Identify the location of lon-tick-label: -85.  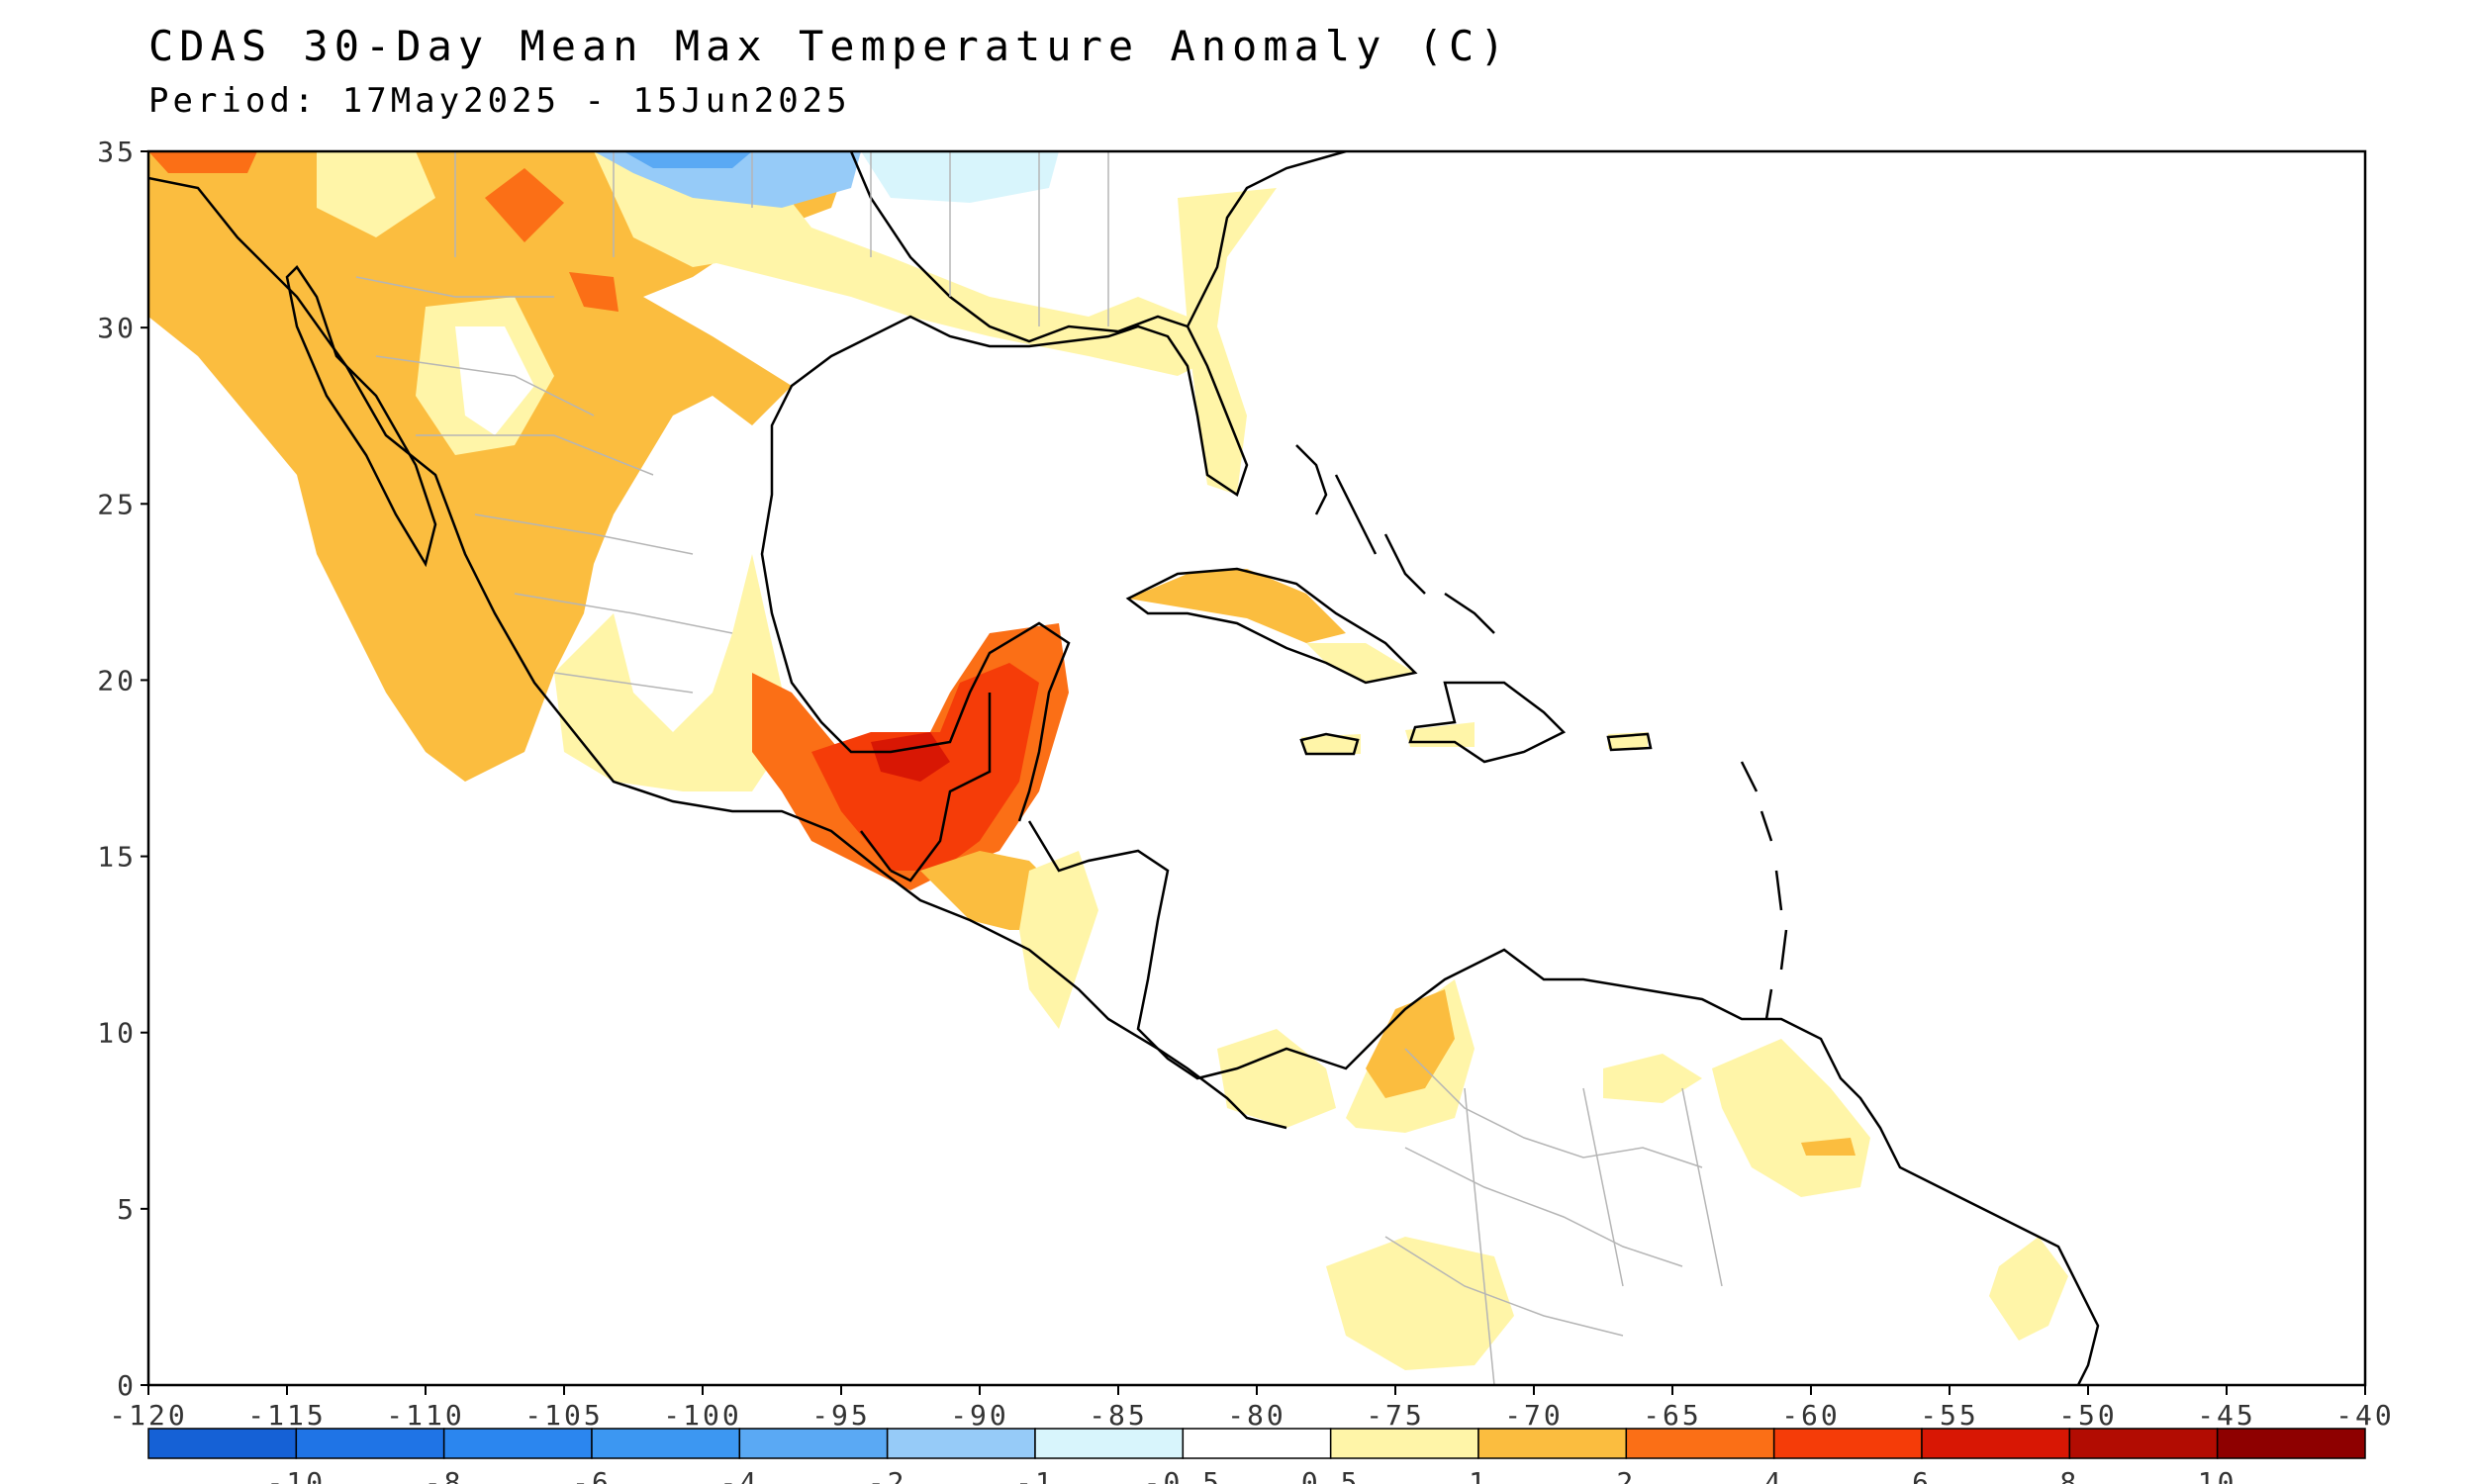
(1118, 1415).